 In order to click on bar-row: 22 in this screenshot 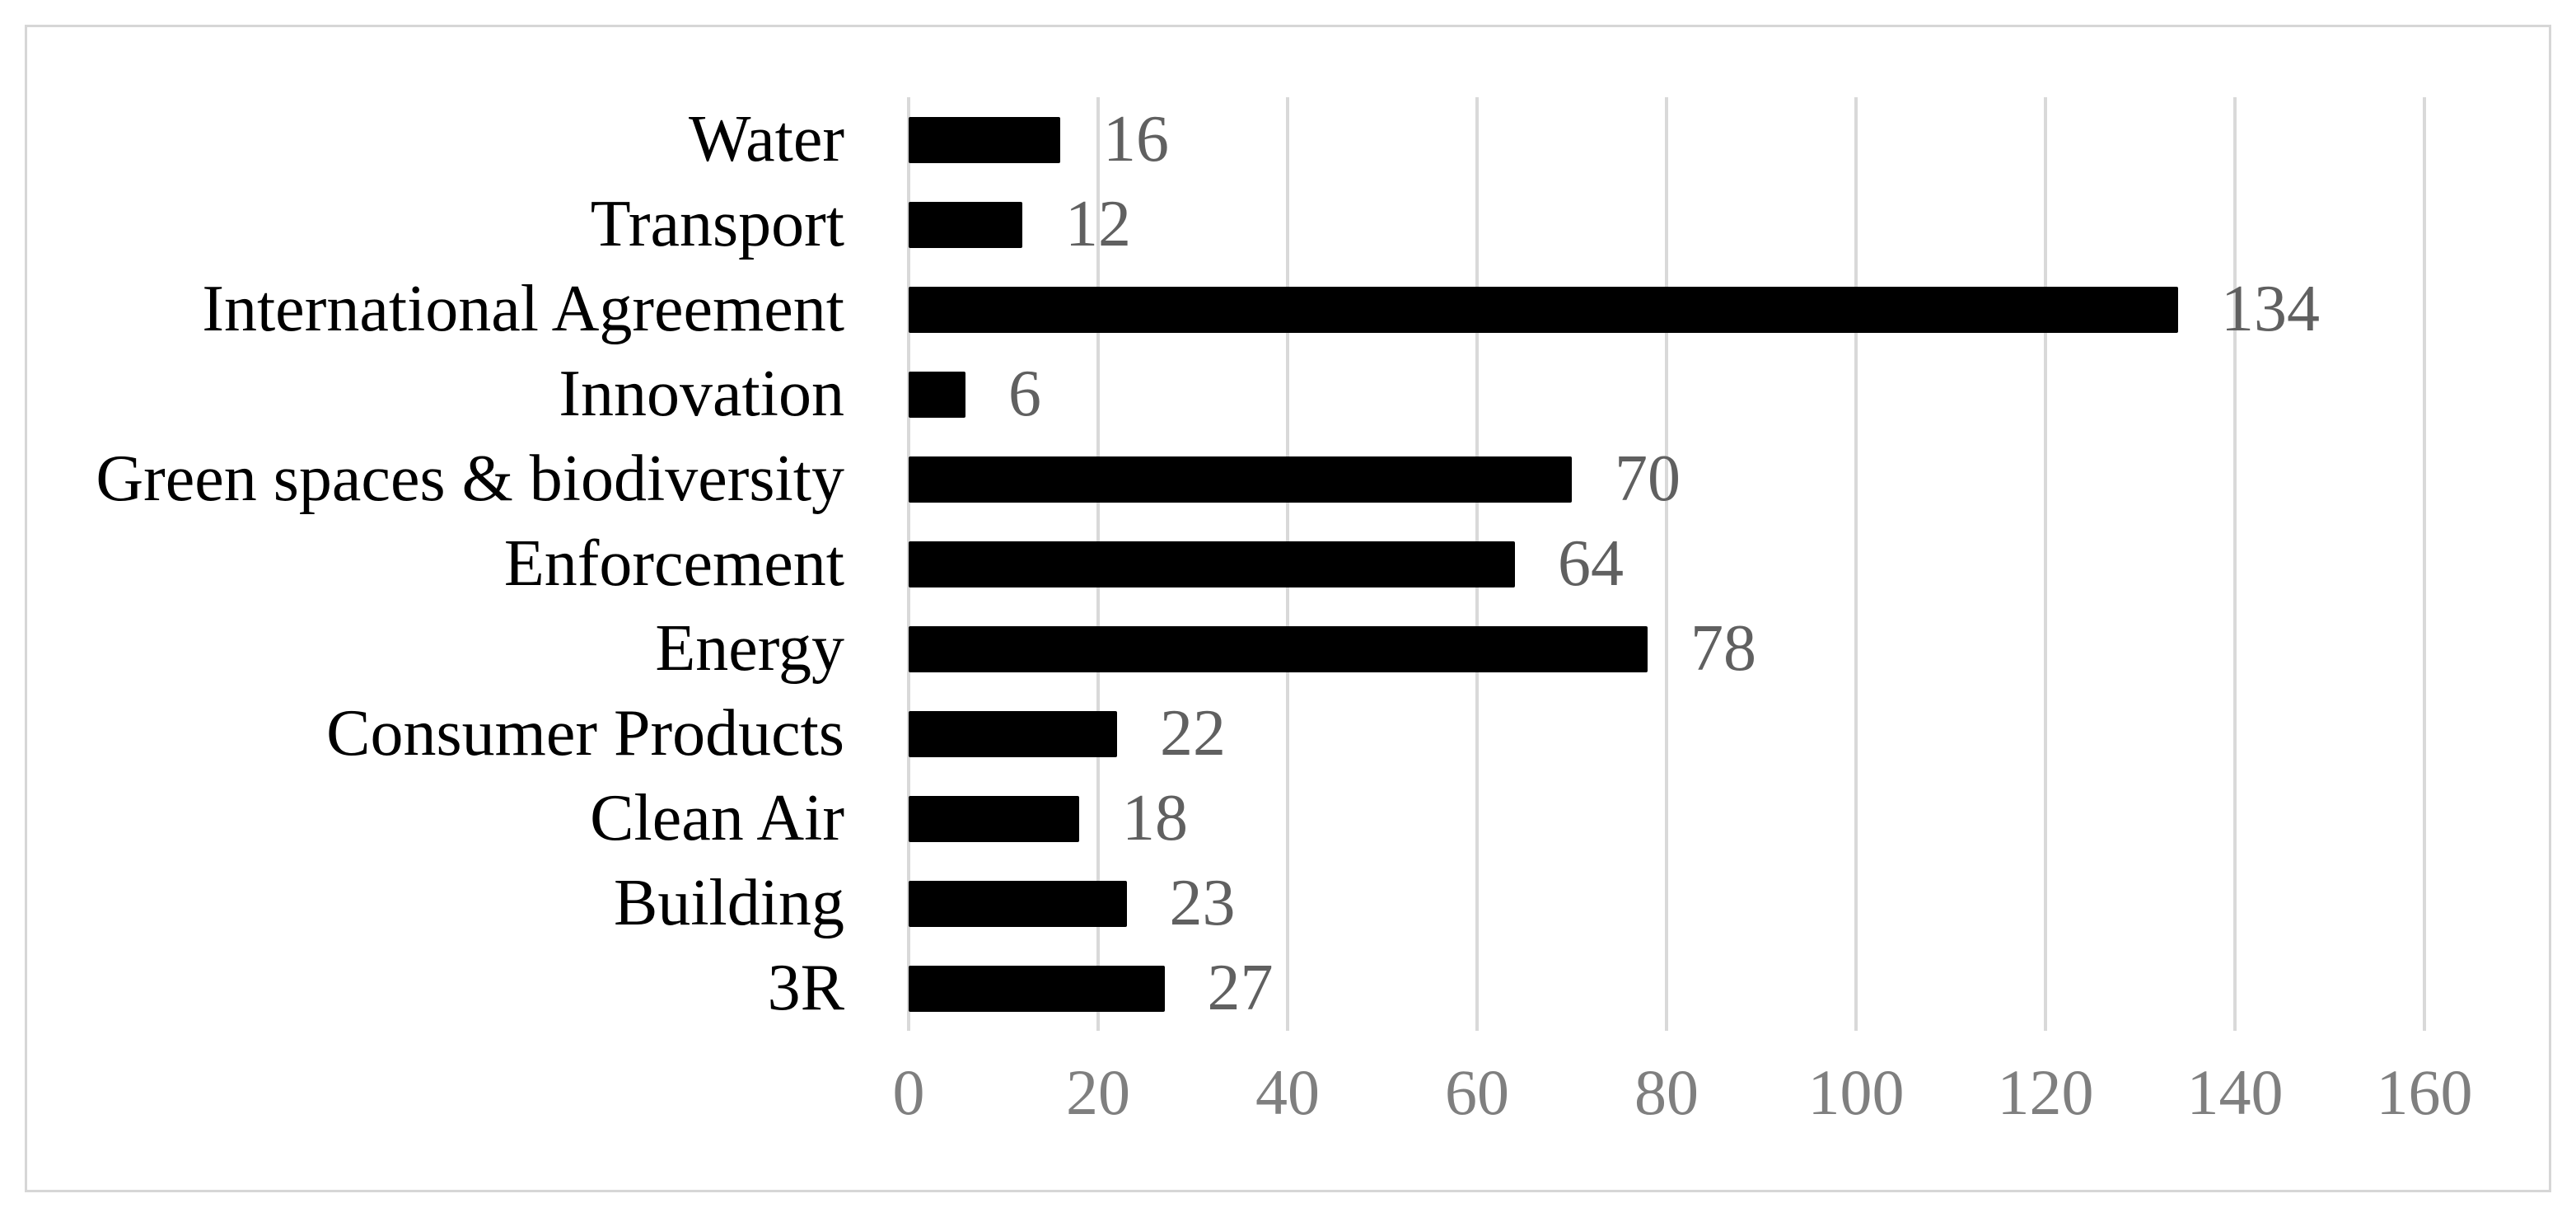, I will do `click(1666, 733)`.